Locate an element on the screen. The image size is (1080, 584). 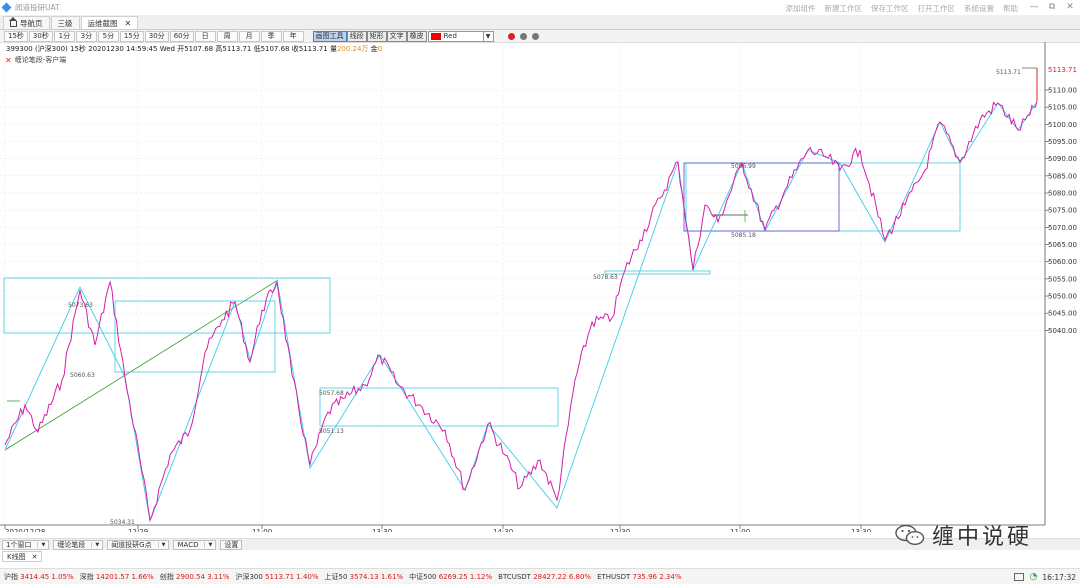
quote-sz: 深指 14201.57 1.66% is located at coordinates (117, 577).